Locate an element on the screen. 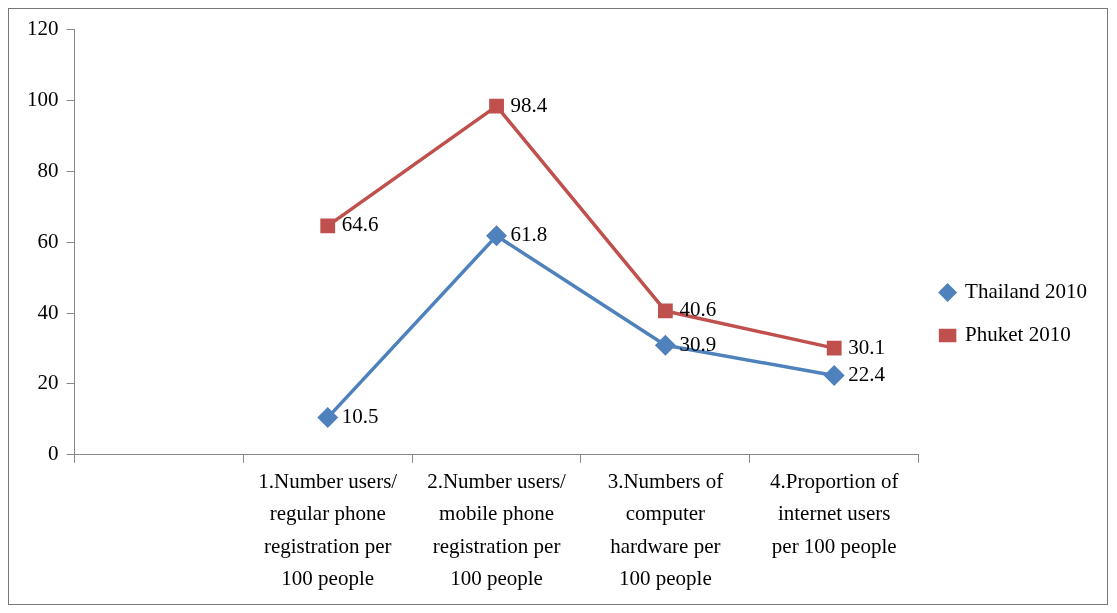 The width and height of the screenshot is (1117, 613). data-label: 64.6 is located at coordinates (360, 224).